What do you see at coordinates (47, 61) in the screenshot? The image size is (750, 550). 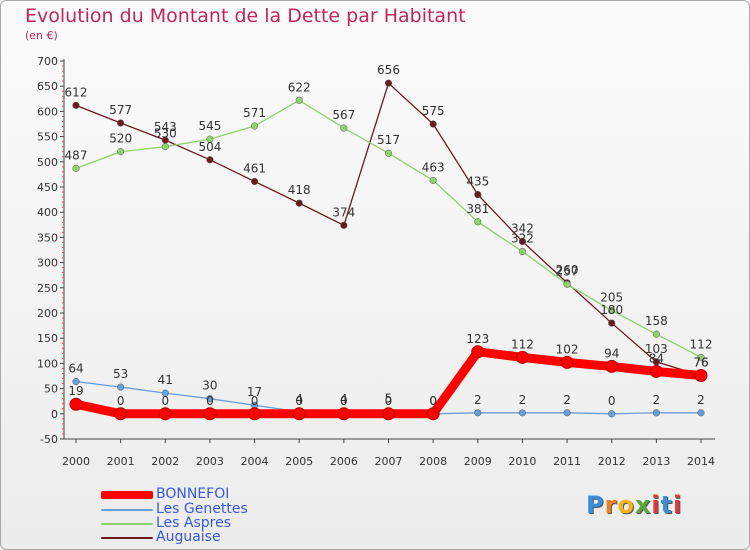 I see `y-tick-label: 700` at bounding box center [47, 61].